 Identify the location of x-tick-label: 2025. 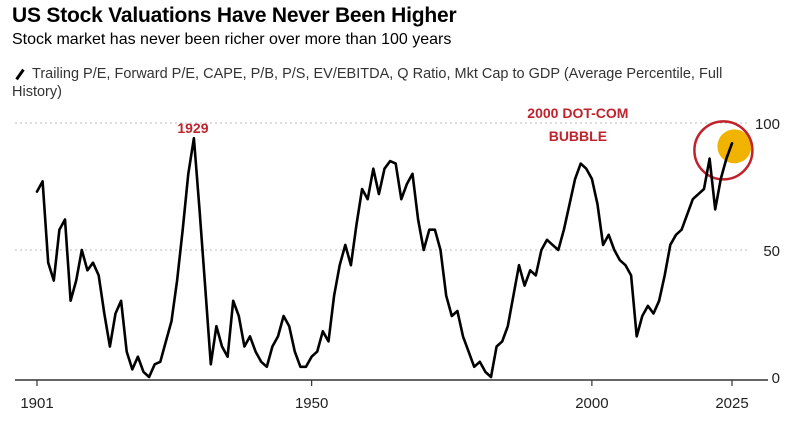
(731, 403).